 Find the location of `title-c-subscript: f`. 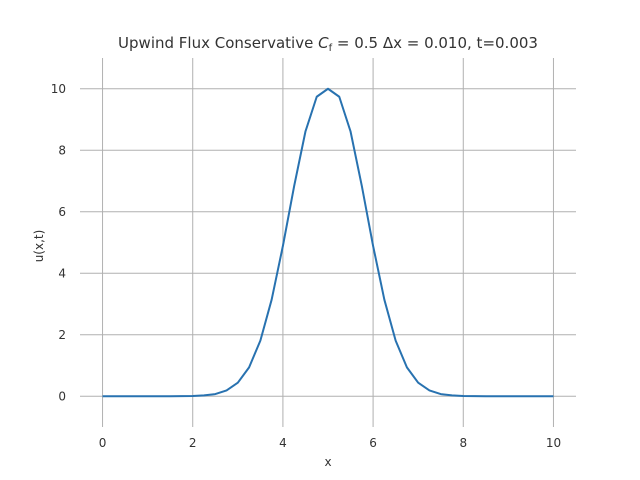

title-c-subscript: f is located at coordinates (331, 48).